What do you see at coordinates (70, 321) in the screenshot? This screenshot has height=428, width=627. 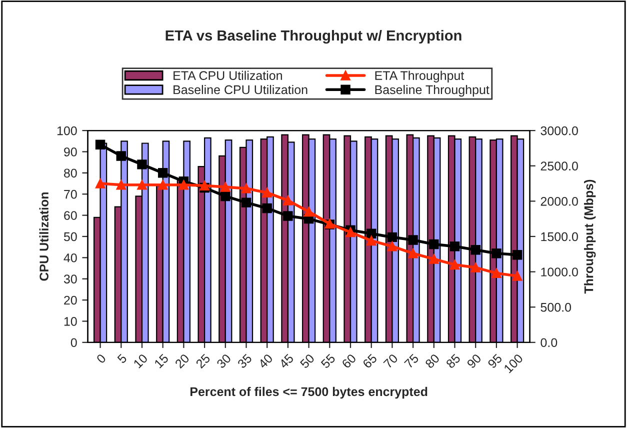 I see `y-tick-label: 10` at bounding box center [70, 321].